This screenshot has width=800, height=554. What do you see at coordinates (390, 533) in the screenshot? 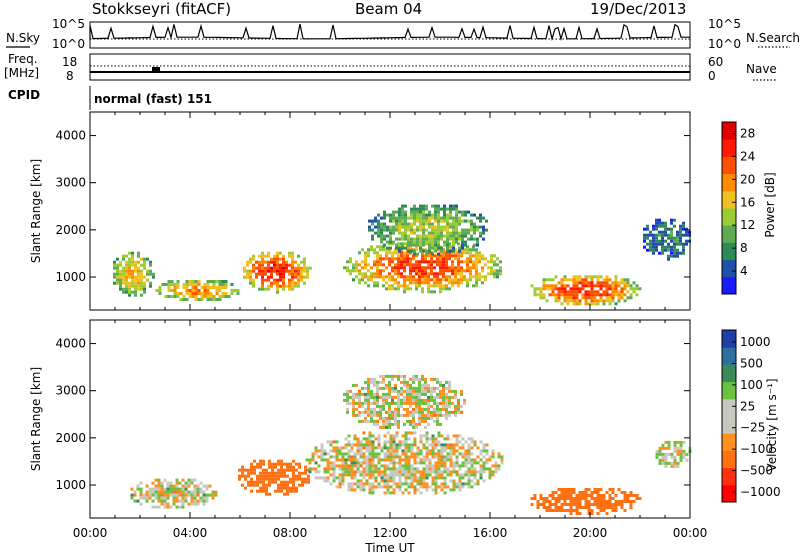
I see `x-tick-label: 12:00` at bounding box center [390, 533].